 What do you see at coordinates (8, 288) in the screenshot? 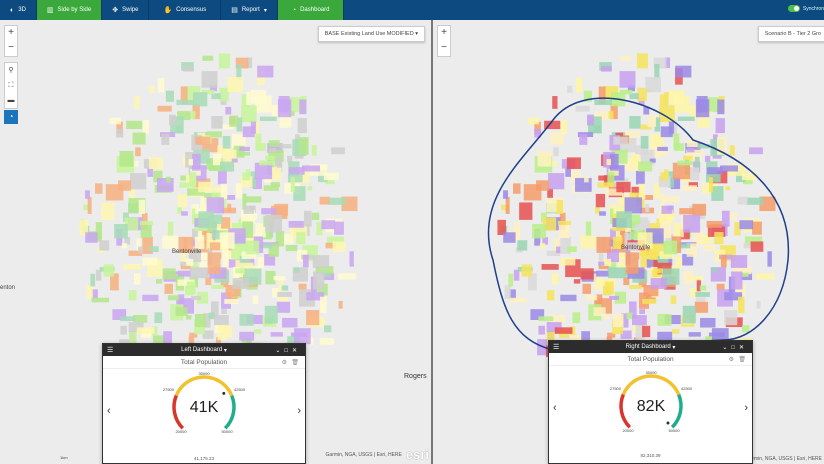
I see `place-label: enton` at bounding box center [8, 288].